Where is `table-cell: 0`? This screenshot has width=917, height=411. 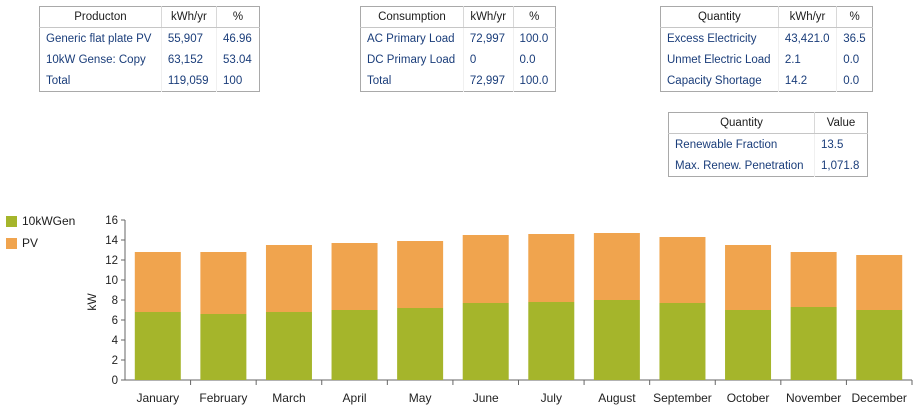
table-cell: 0 is located at coordinates (488, 59).